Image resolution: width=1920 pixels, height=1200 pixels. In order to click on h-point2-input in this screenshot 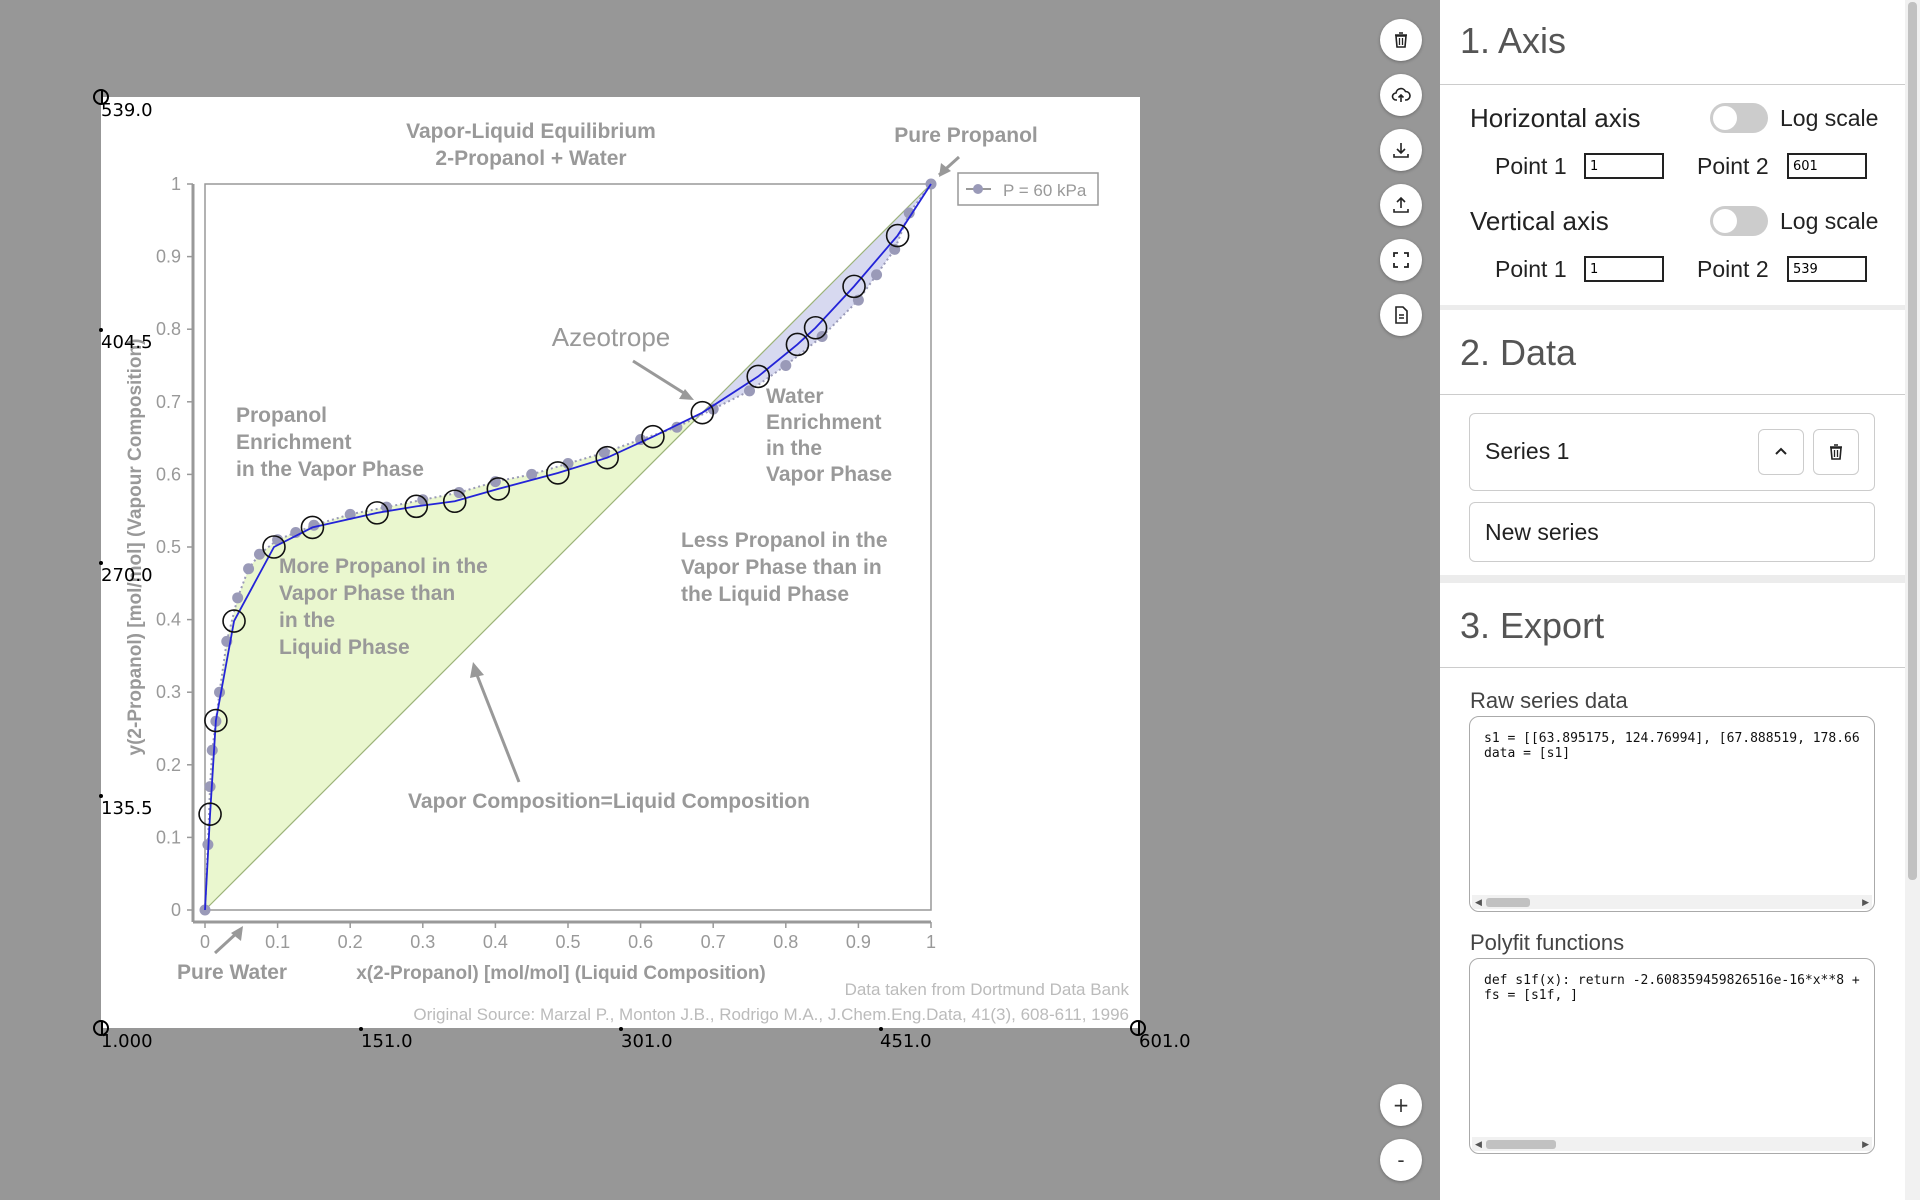, I will do `click(1827, 166)`.